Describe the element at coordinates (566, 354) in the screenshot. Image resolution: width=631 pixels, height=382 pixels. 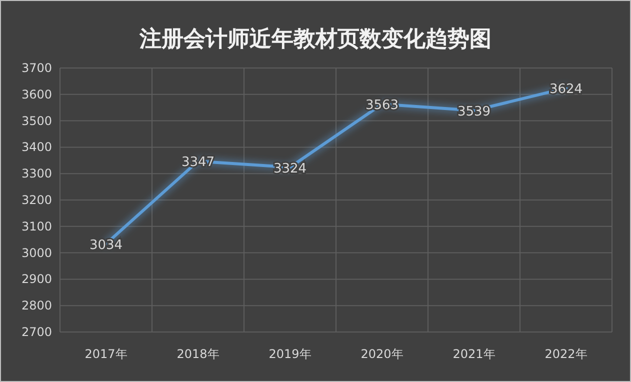
I see `x-tick-label: 2022年` at that location.